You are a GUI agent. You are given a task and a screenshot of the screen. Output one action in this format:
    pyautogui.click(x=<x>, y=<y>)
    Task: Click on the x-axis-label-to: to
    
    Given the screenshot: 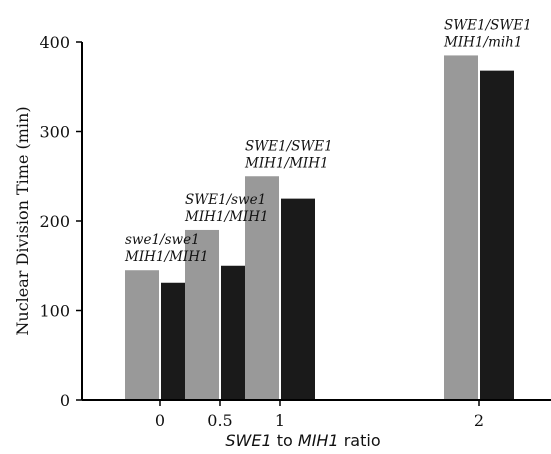 What is the action you would take?
    pyautogui.click(x=285, y=440)
    